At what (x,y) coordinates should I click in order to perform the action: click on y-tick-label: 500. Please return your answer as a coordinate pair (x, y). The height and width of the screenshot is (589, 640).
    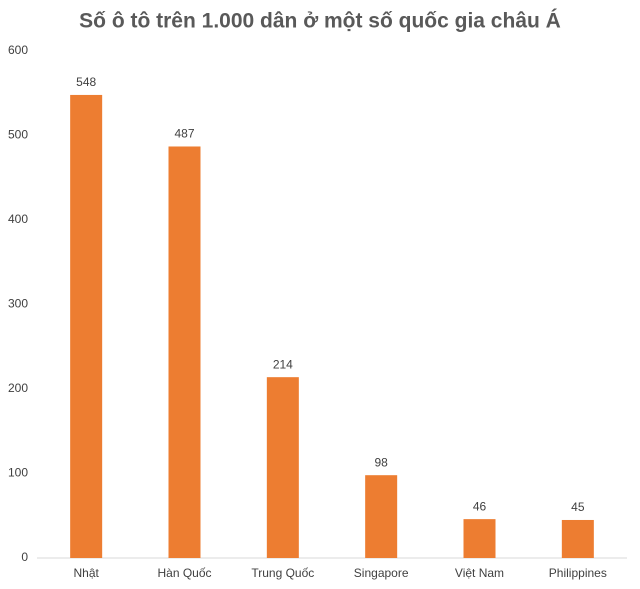
    Looking at the image, I should click on (18, 135).